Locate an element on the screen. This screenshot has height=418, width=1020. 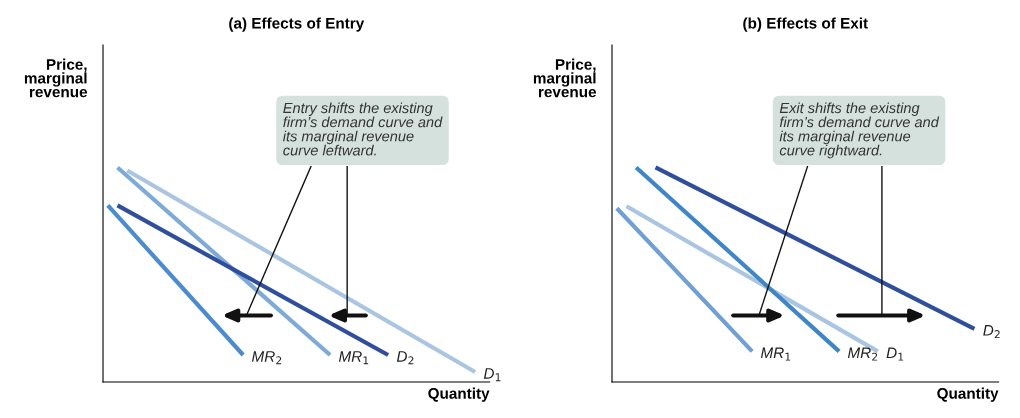
text: Exit shifts the existing firm’s demand curve and its marginal revenue curve rightward. is located at coordinates (859, 130).